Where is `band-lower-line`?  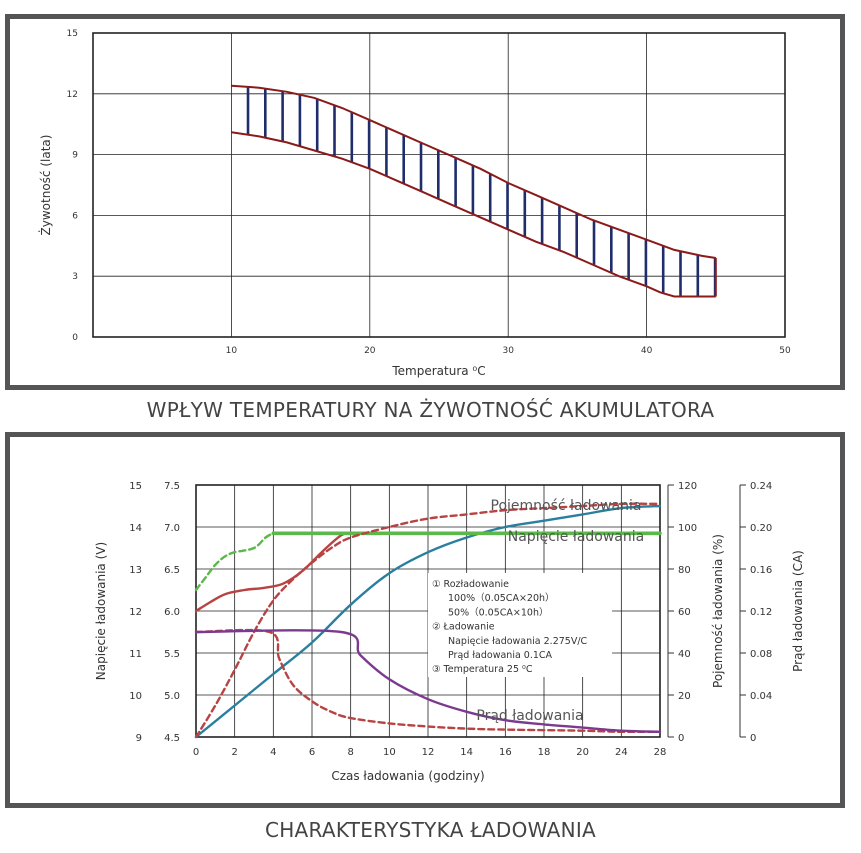 band-lower-line is located at coordinates (473, 214).